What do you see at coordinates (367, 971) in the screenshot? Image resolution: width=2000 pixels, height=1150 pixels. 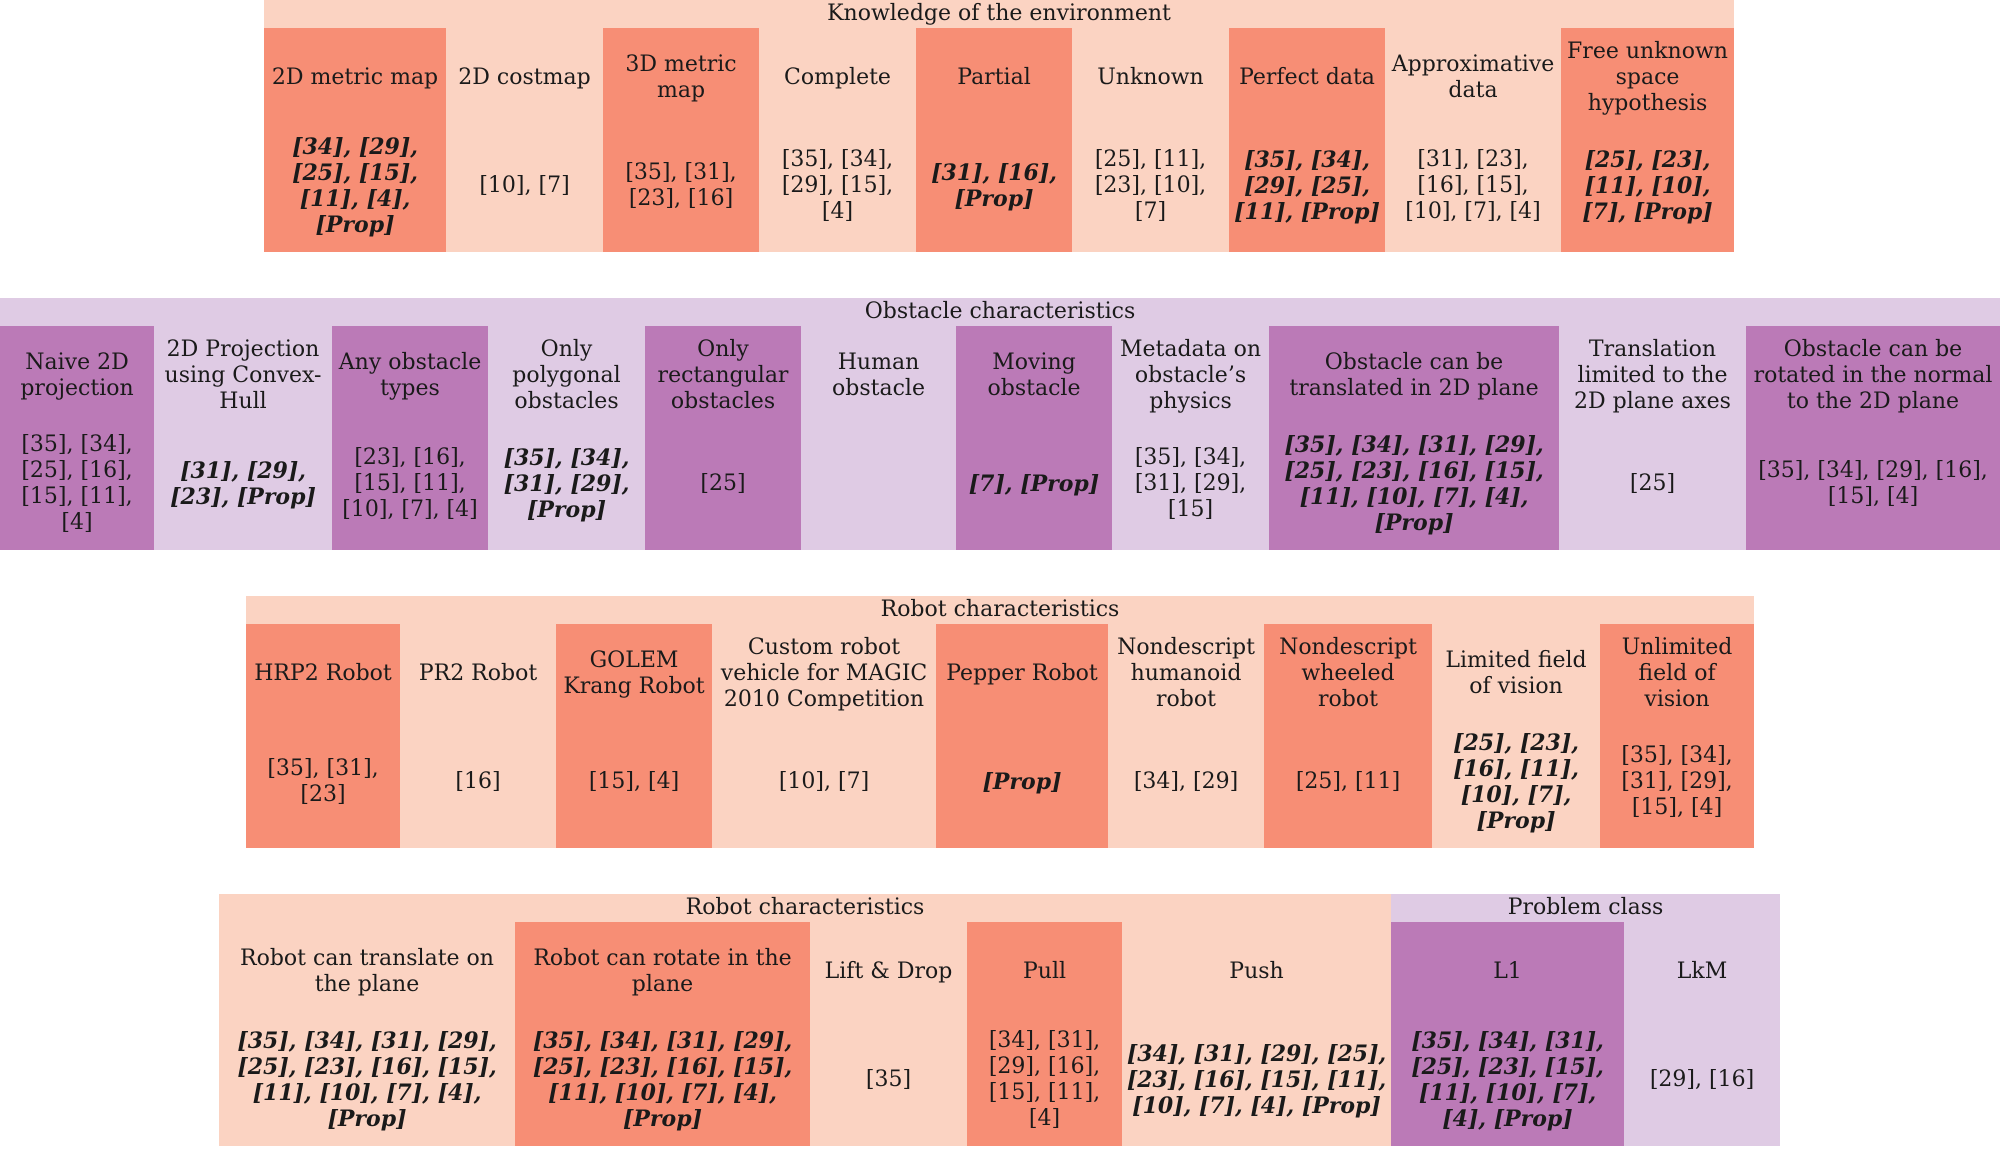 I see `column-title: Robot can translate on the plane` at bounding box center [367, 971].